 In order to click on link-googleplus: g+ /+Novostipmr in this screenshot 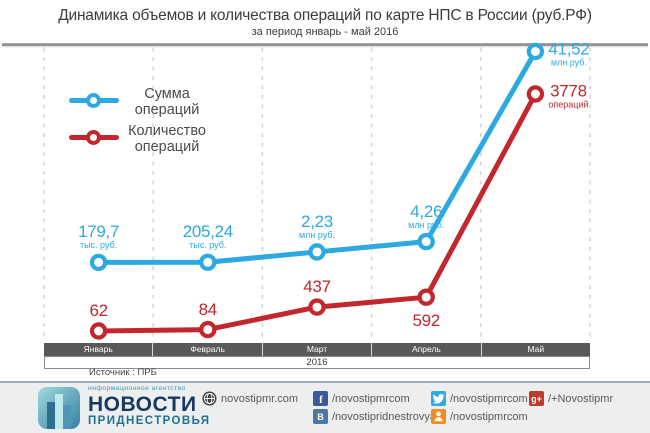, I will do `click(571, 398)`.